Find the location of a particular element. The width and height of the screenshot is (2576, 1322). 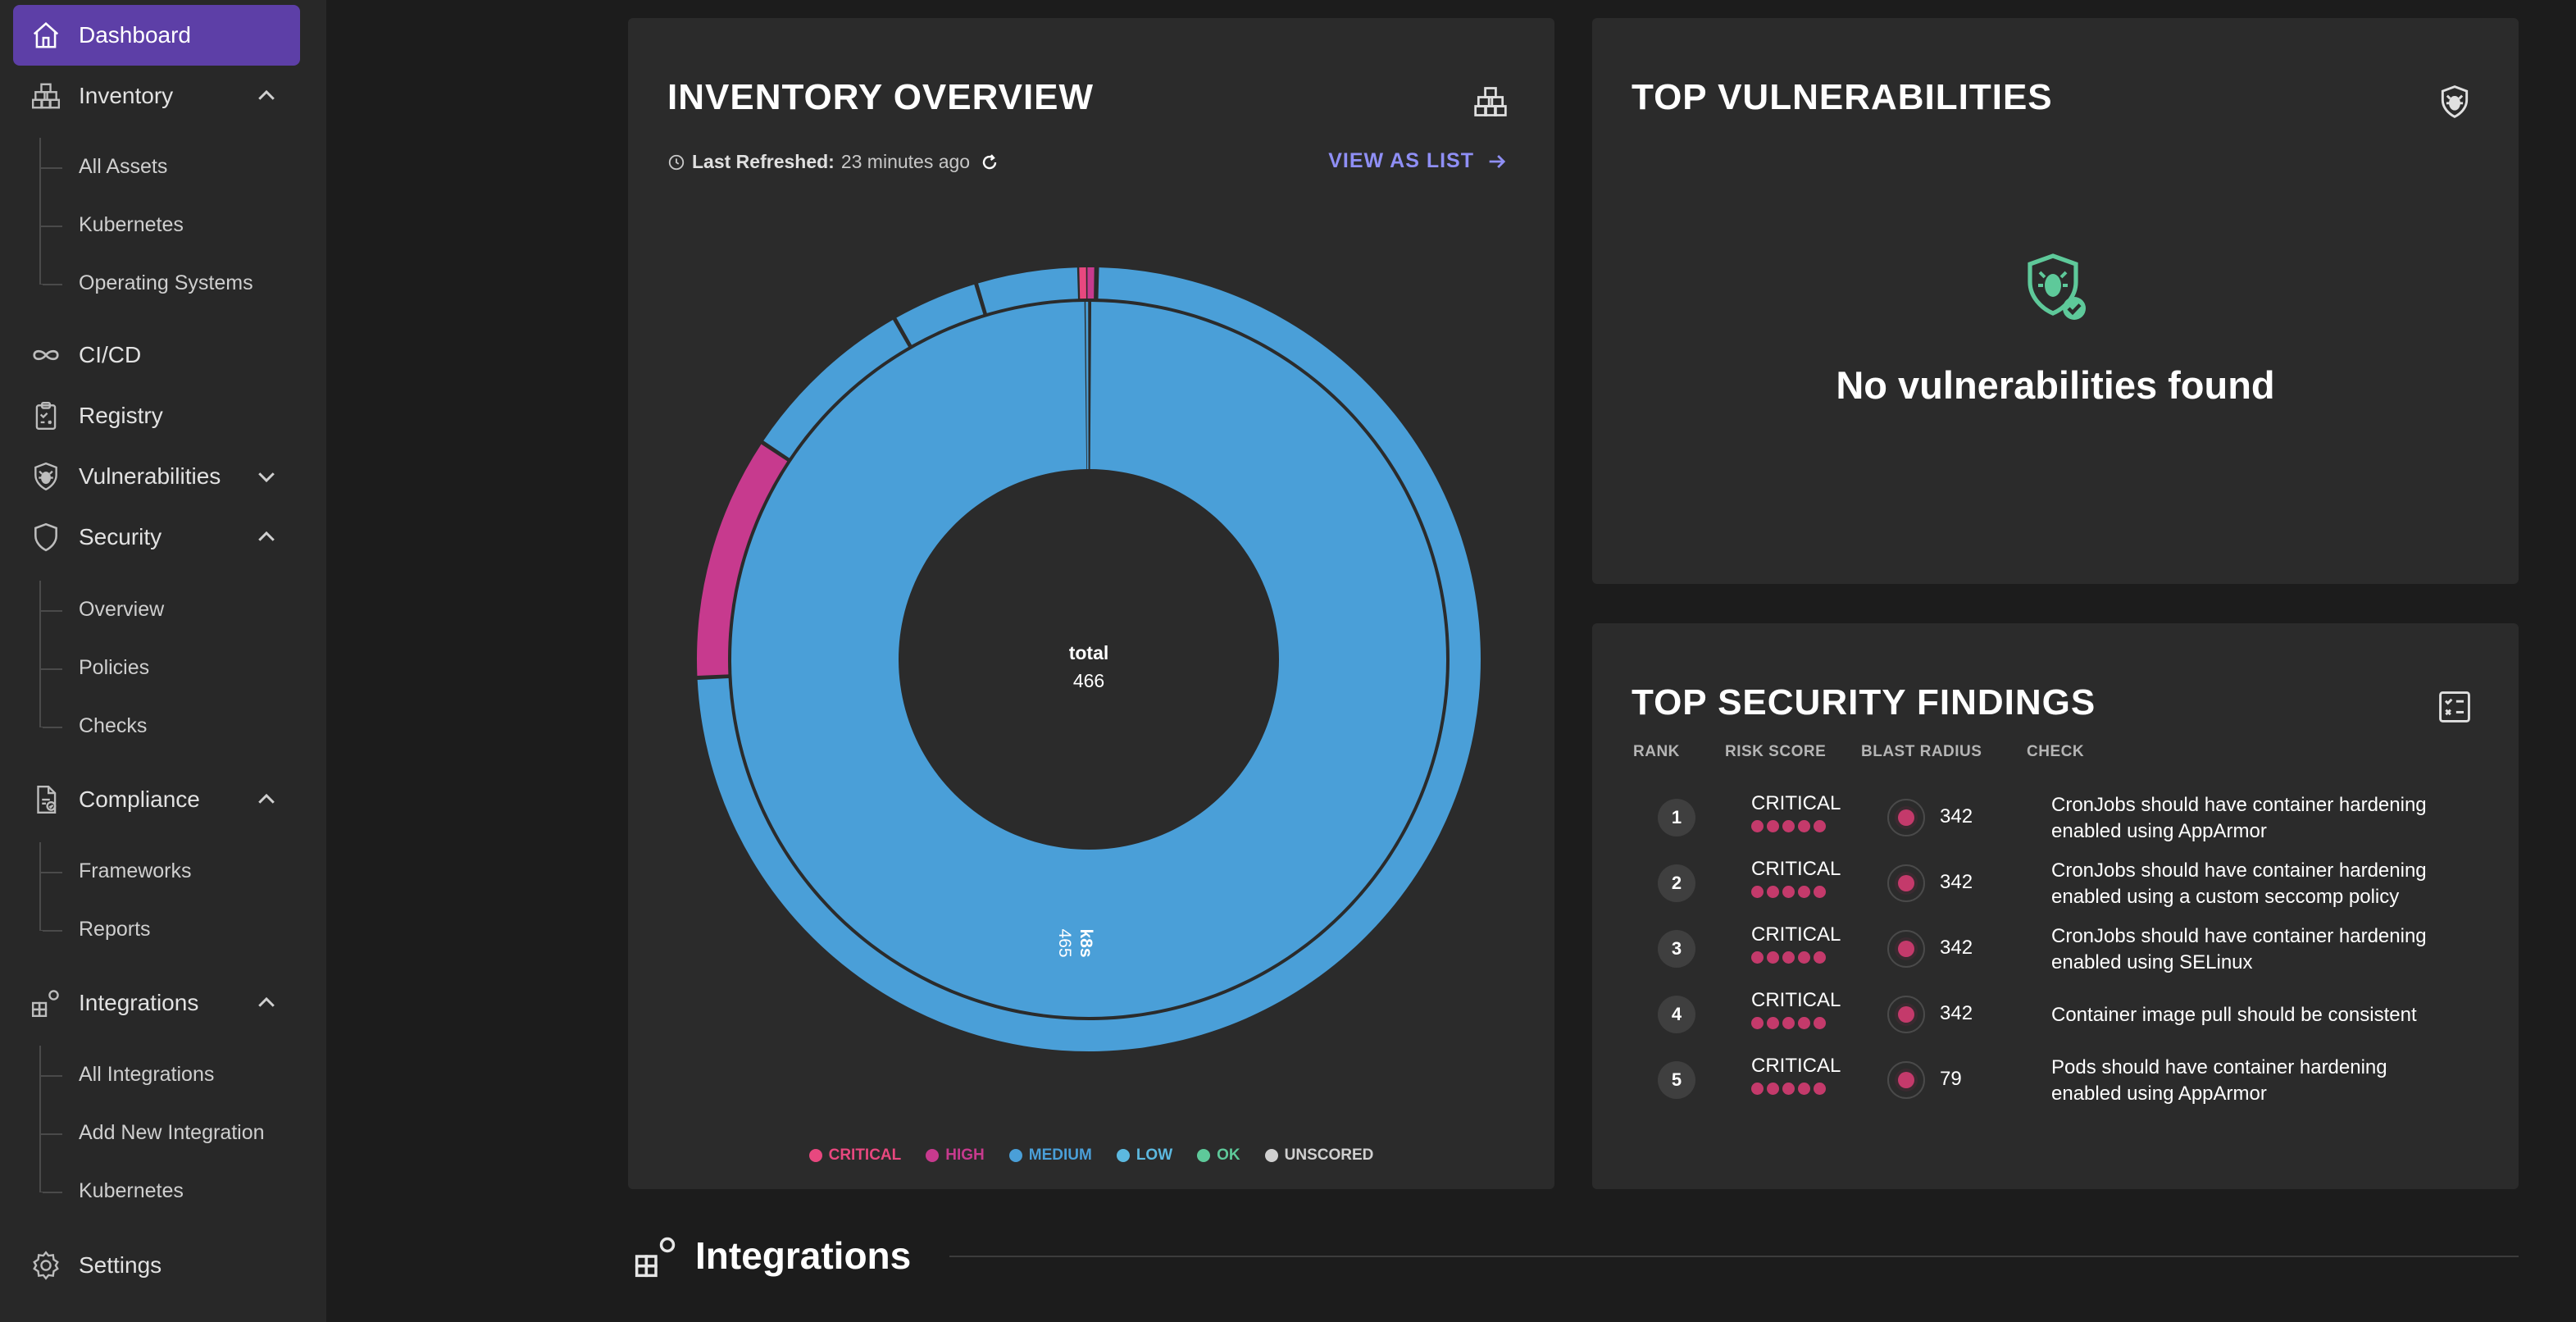

legend-medium: MEDIUM is located at coordinates (1050, 1155).